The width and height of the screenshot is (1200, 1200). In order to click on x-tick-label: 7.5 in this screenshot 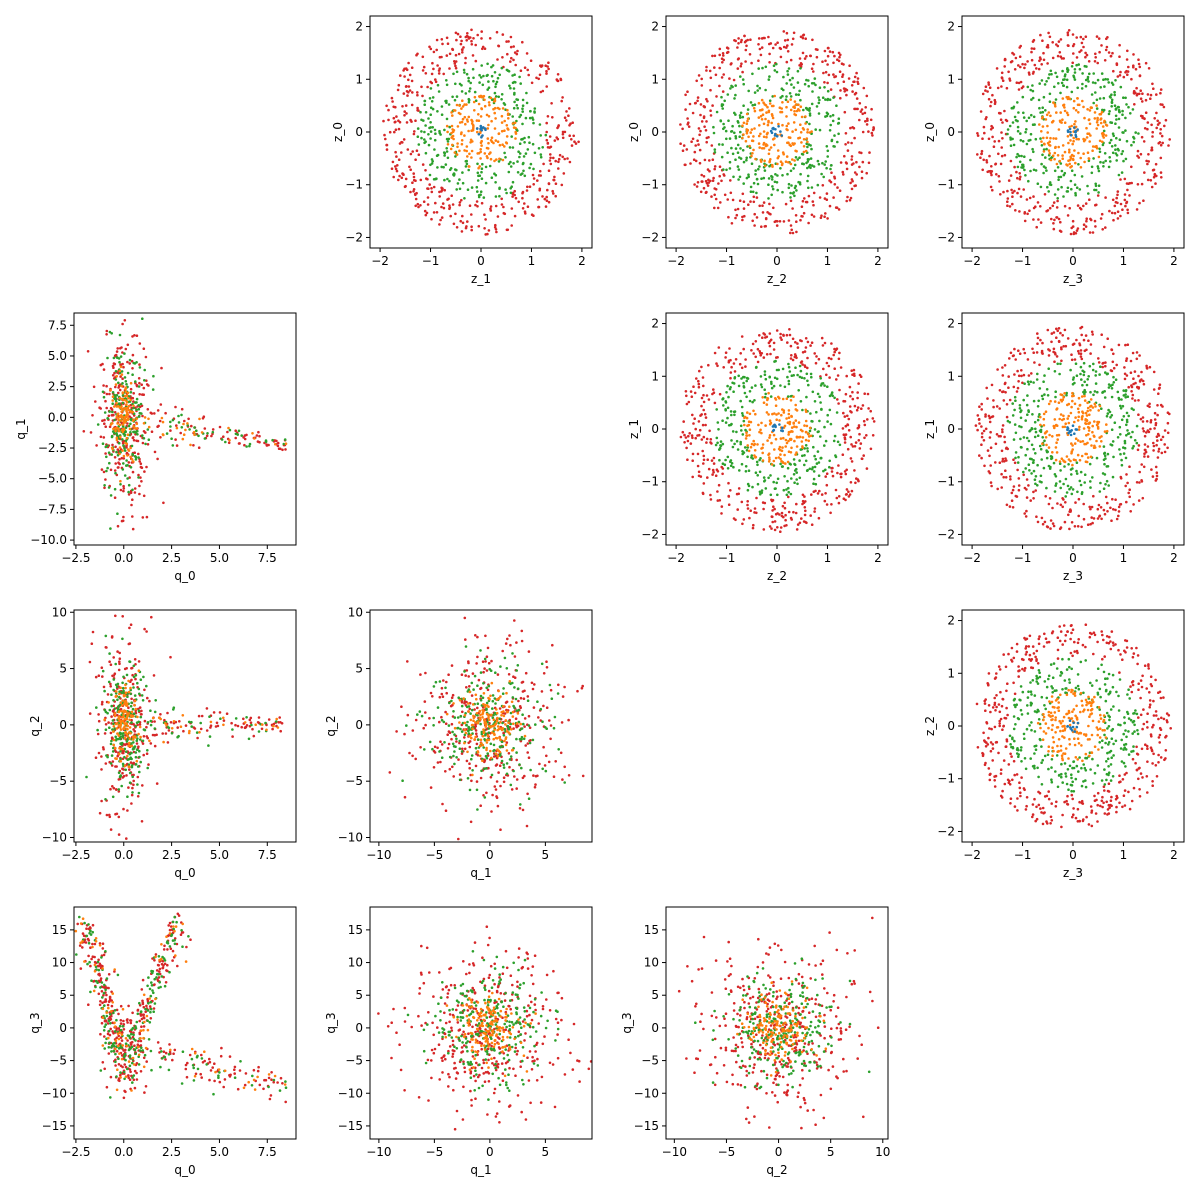, I will do `click(267, 558)`.